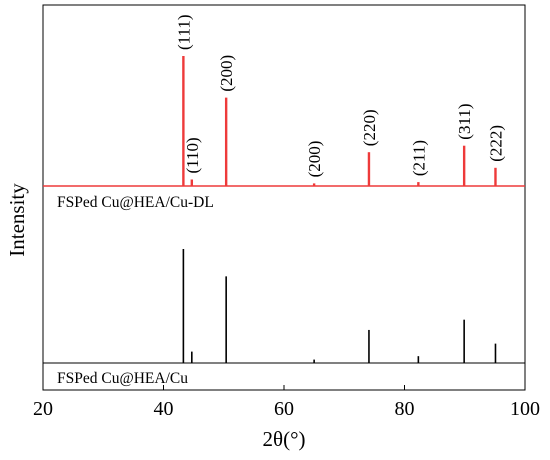  What do you see at coordinates (17, 220) in the screenshot?
I see `y-axis-label: Intensity` at bounding box center [17, 220].